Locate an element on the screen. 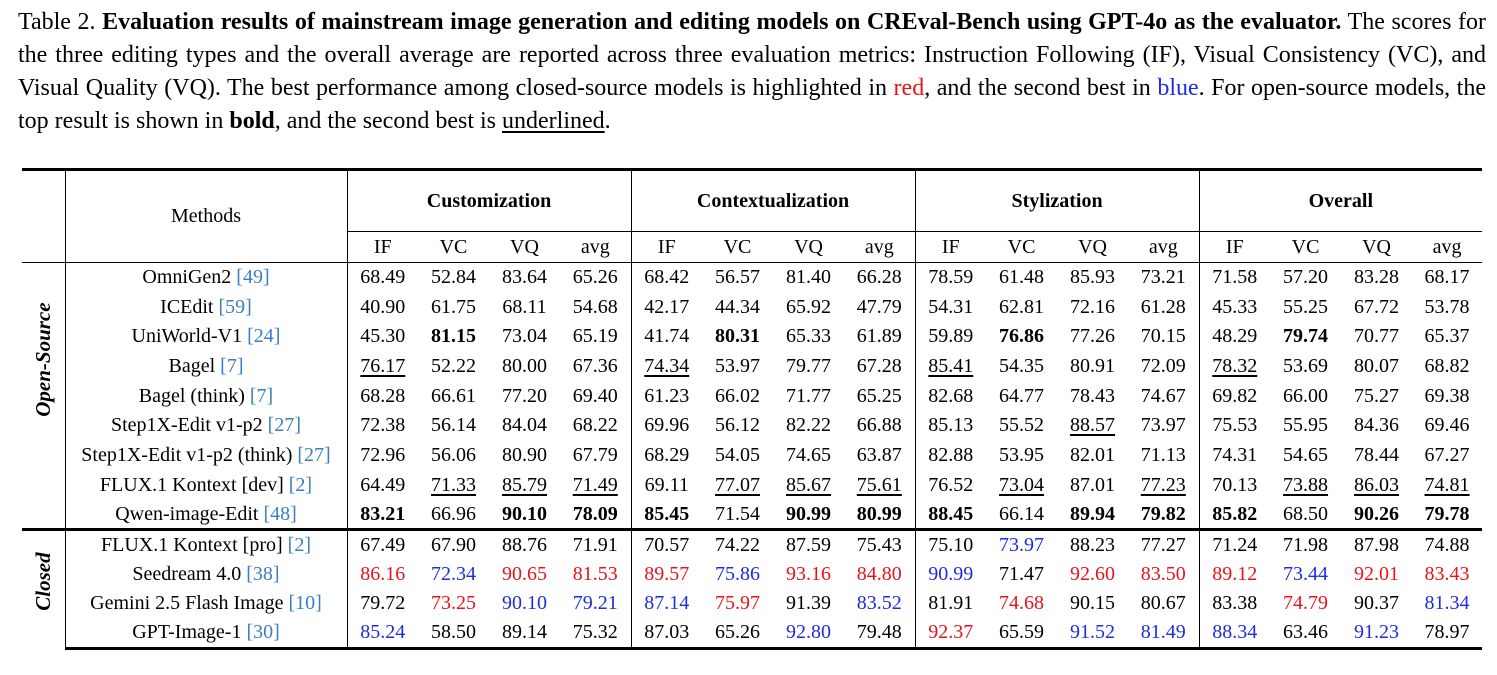  caption-blue-word: blue is located at coordinates (1177, 88).